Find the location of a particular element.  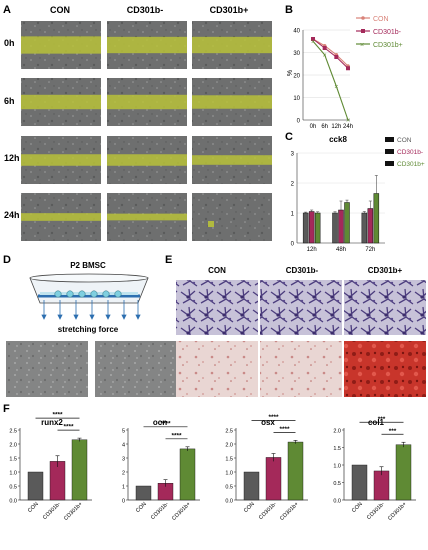

chart-title: osx is located at coordinates (268, 422).